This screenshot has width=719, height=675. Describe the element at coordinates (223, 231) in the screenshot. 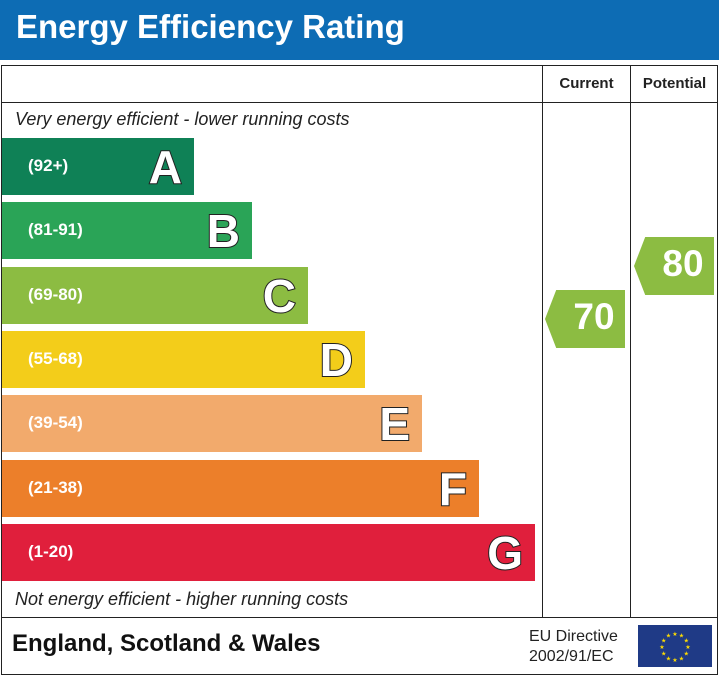

I see `band-letter: B` at that location.